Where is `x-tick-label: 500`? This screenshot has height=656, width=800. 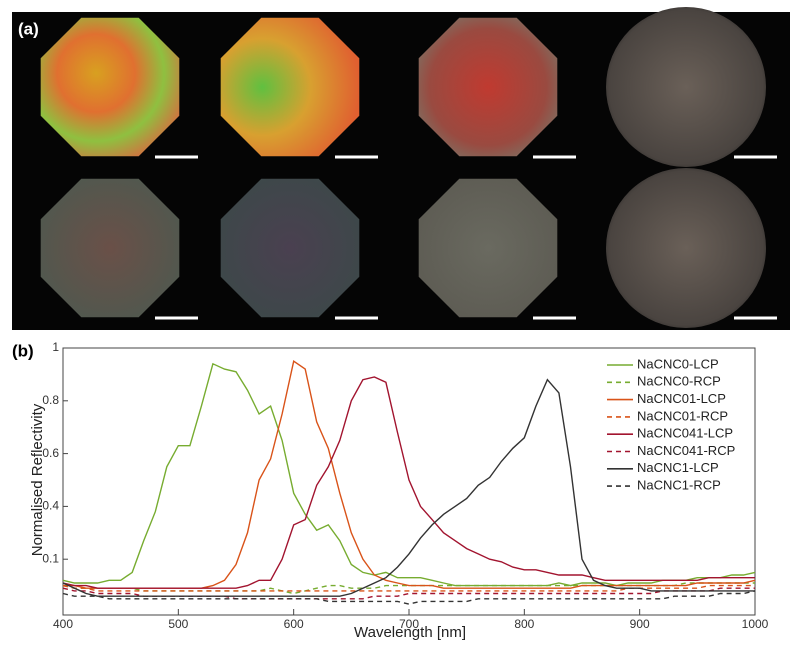
x-tick-label: 500 is located at coordinates (178, 624).